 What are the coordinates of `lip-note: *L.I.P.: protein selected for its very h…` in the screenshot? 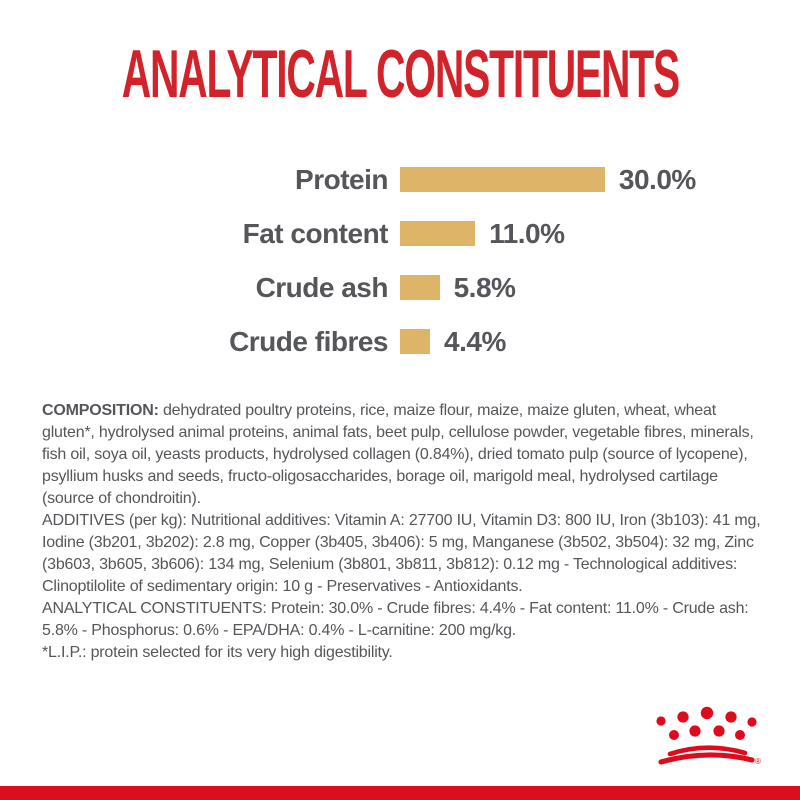 It's located at (217, 652).